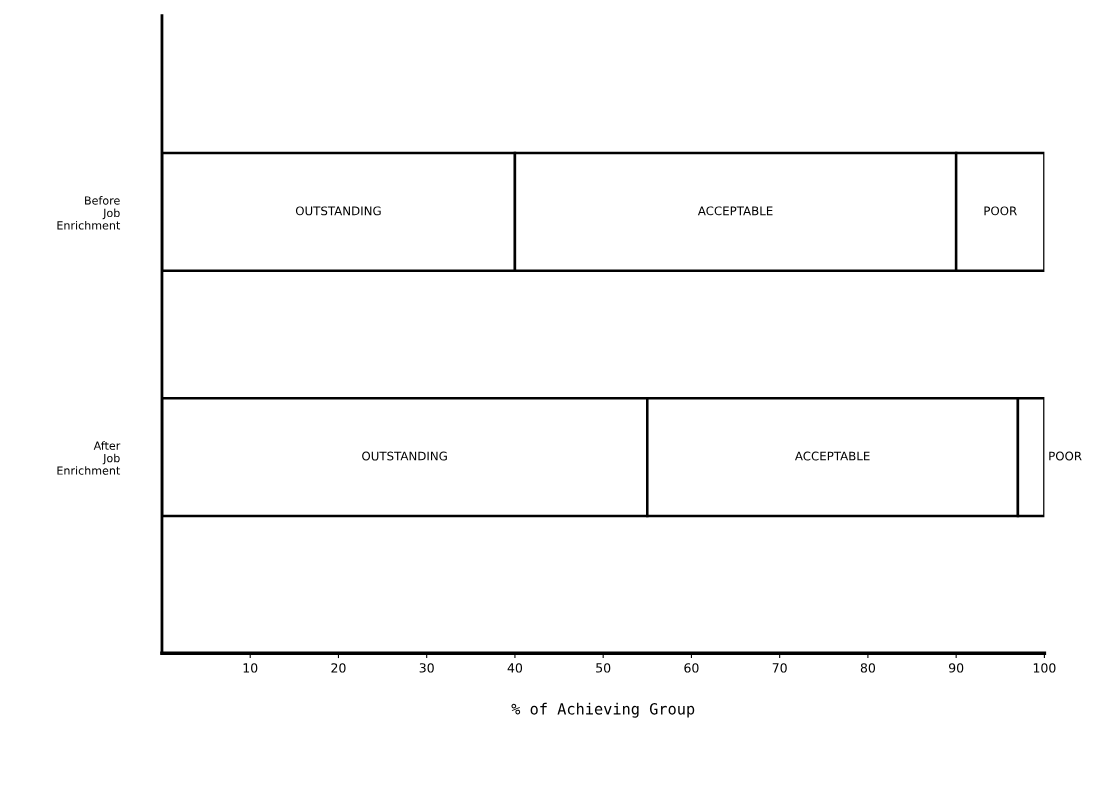 The width and height of the screenshot is (1117, 787). What do you see at coordinates (404, 456) in the screenshot?
I see `series-label: OUTSTANDING` at bounding box center [404, 456].